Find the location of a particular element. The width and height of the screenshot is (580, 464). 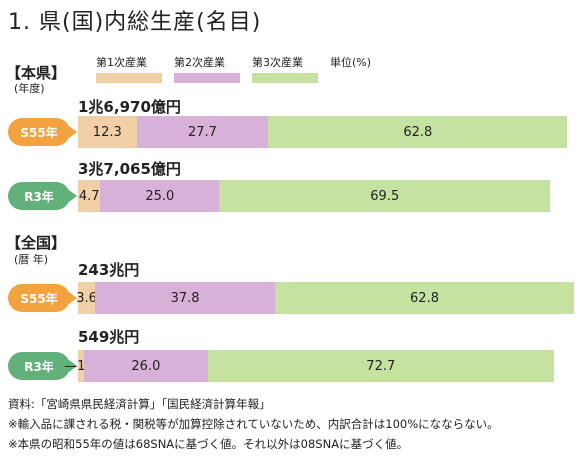

data-label: 27.7 is located at coordinates (202, 132).